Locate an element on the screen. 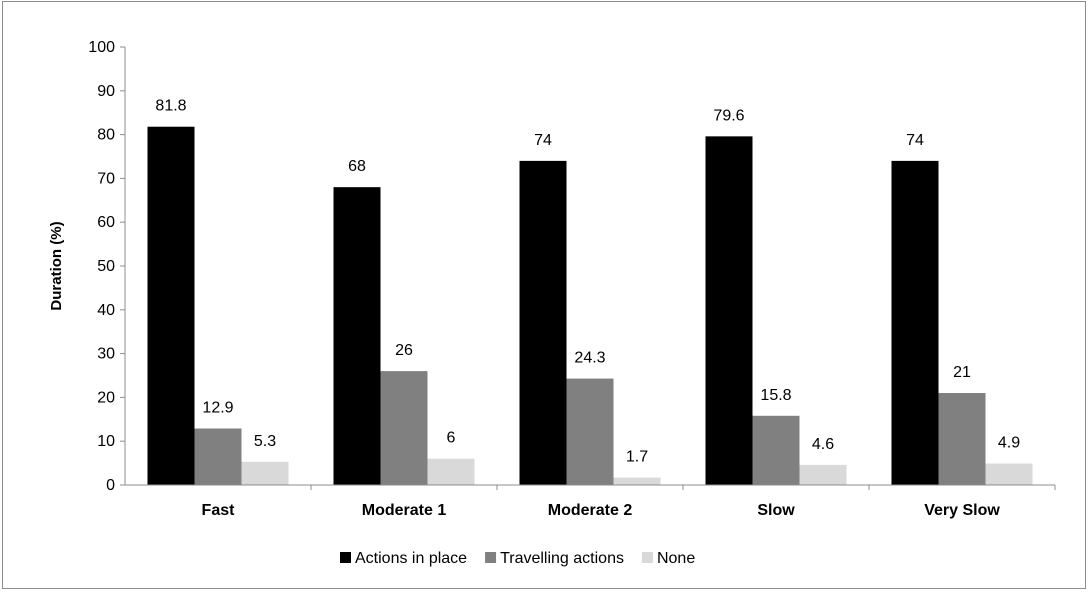 This screenshot has height=595, width=1090. legend: Actions in place Travelling actions None is located at coordinates (517, 558).